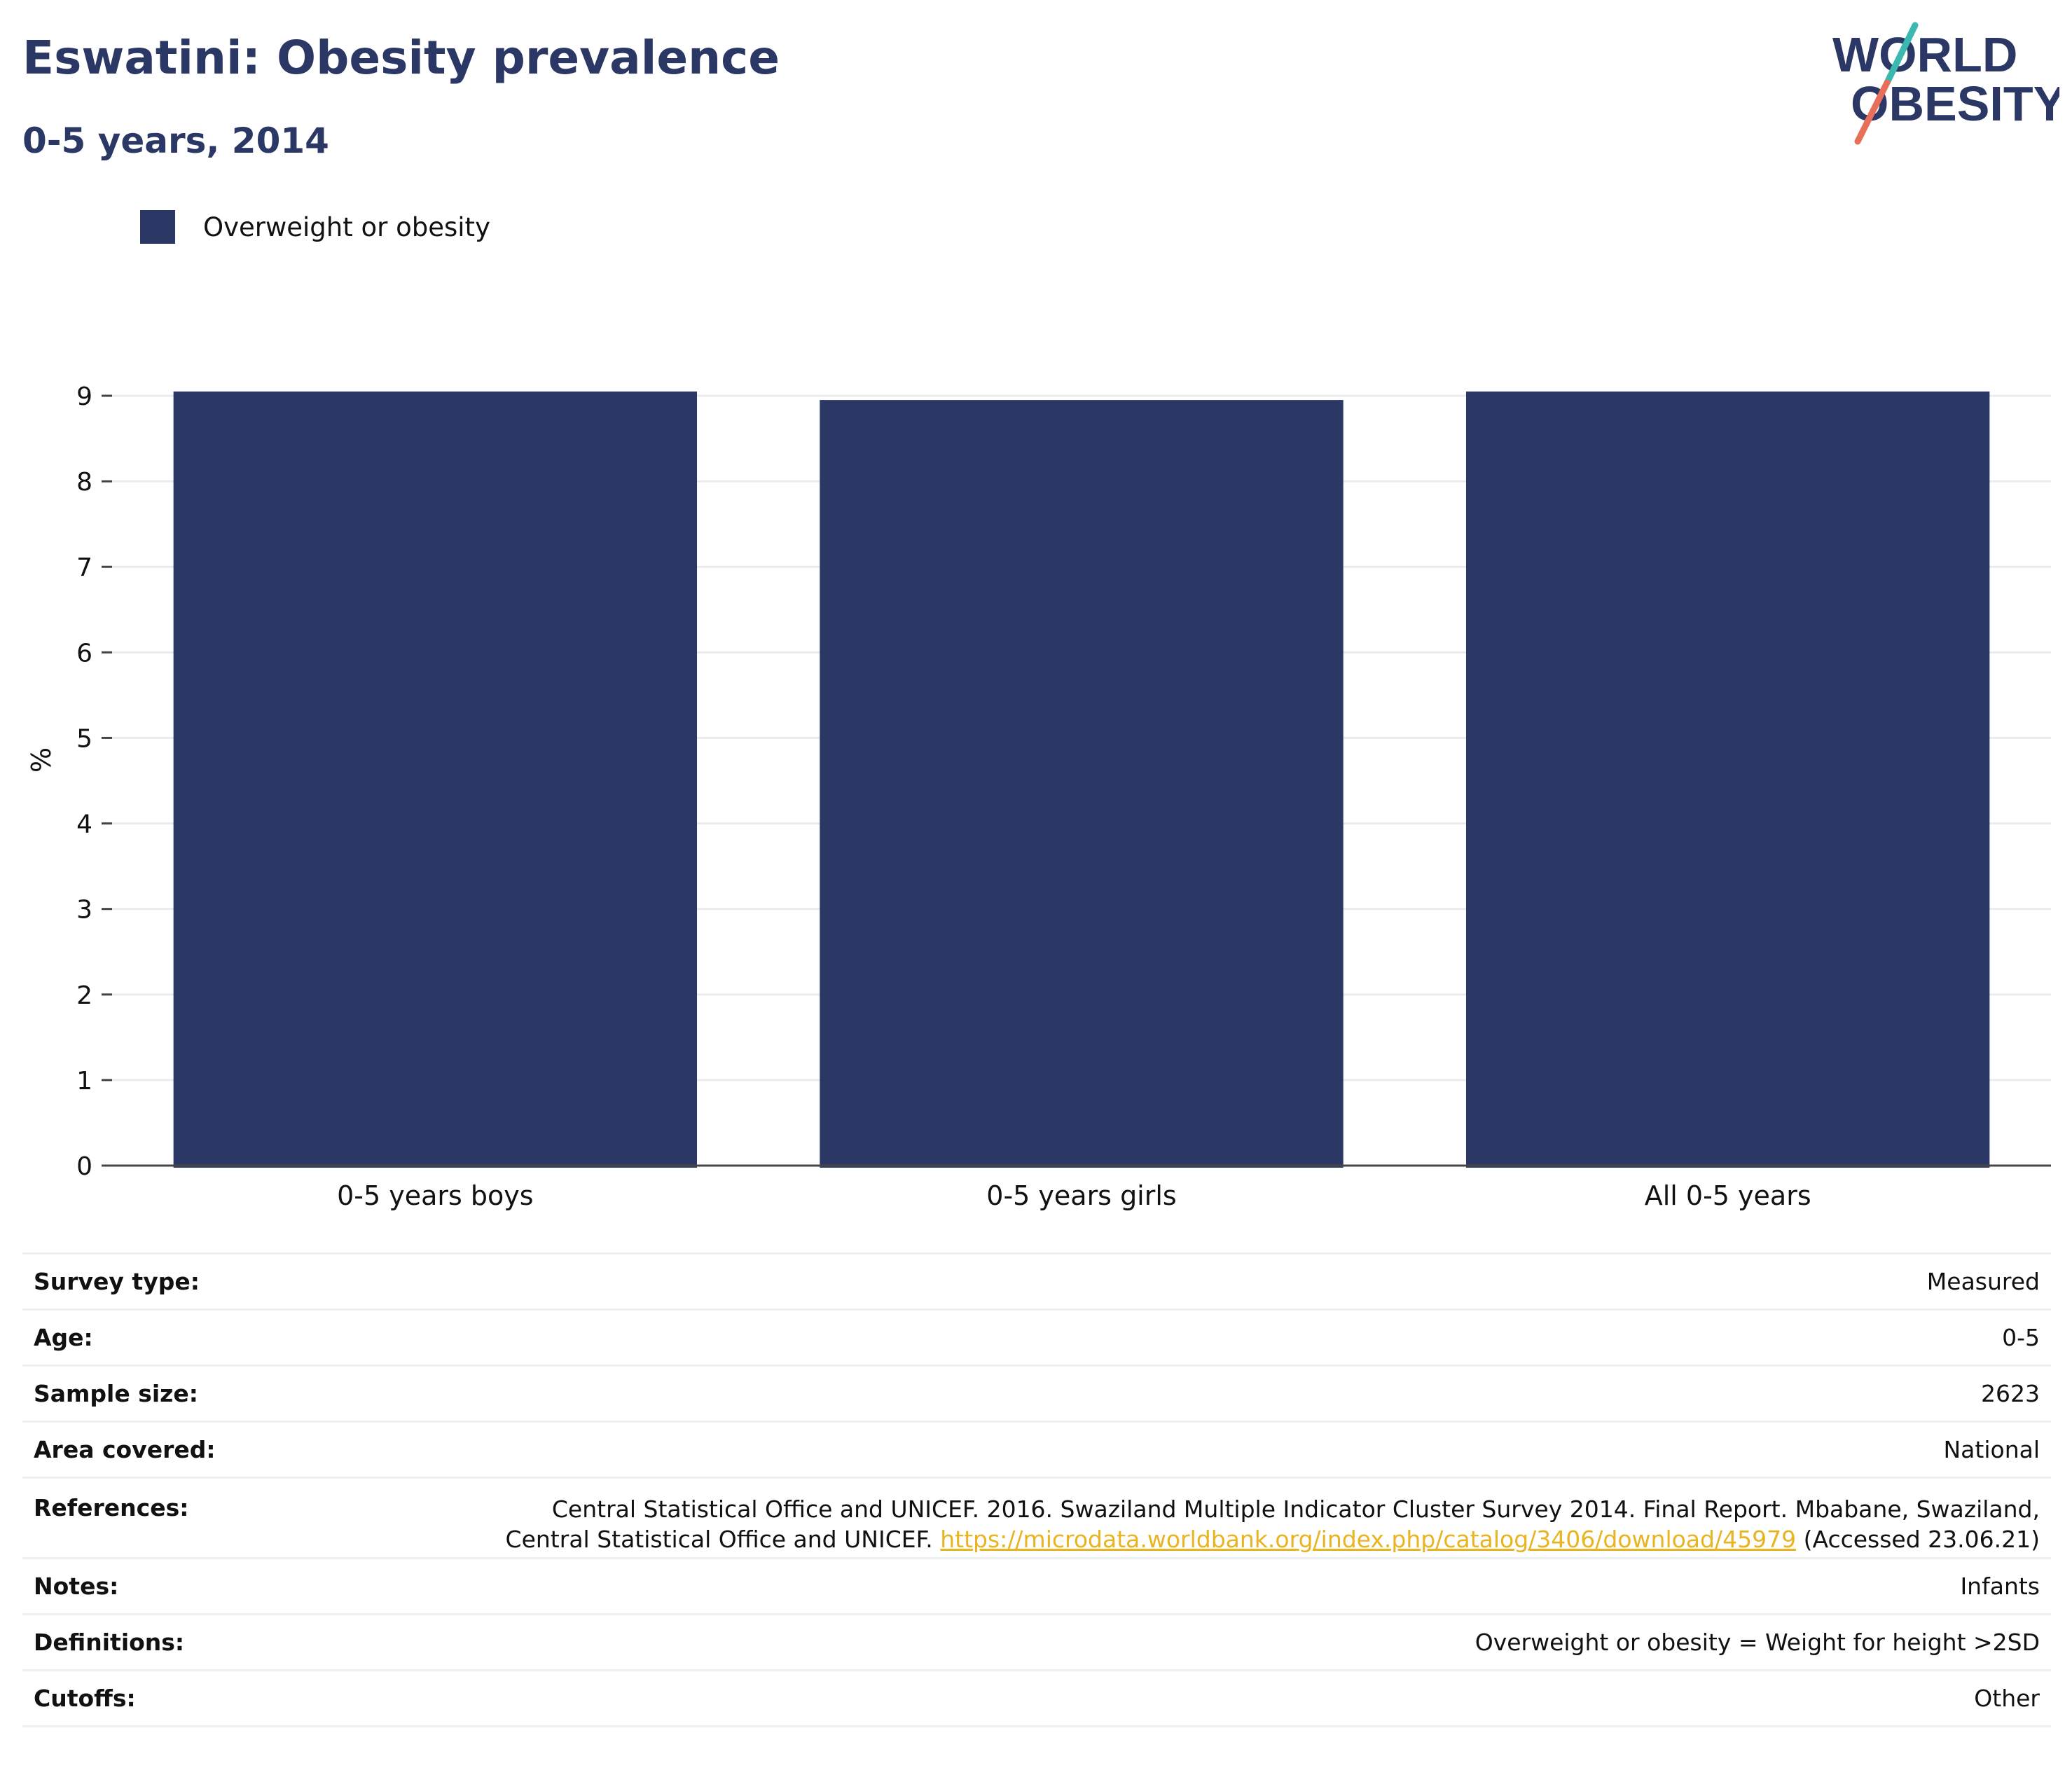 The image size is (2072, 1782). I want to click on info-value: Measured, so click(1983, 1281).